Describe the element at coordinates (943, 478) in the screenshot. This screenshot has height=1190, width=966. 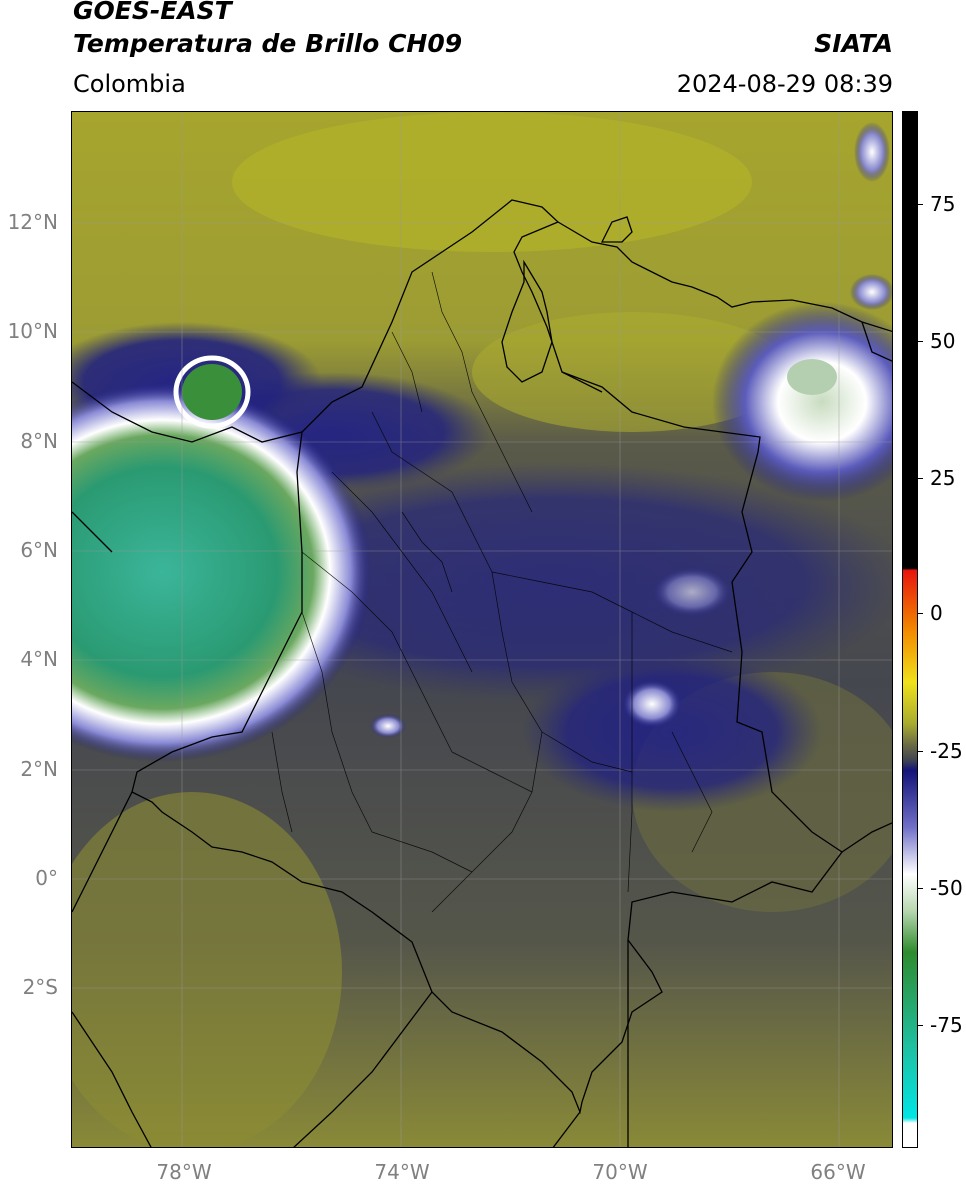
I see `colorbar-label-25: 25` at that location.